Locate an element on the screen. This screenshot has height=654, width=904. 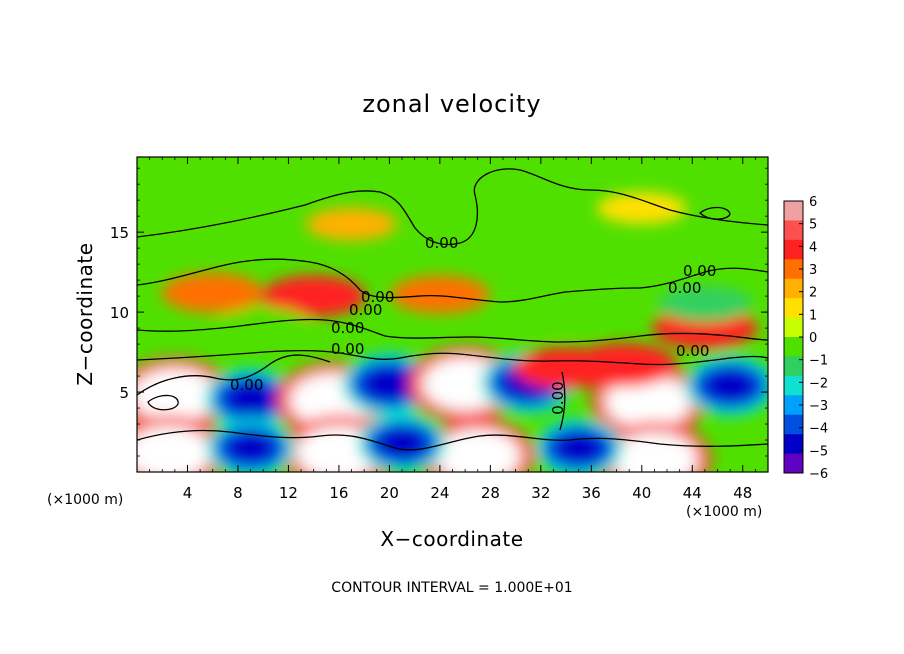
colorbar-tick-label: −3 is located at coordinates (818, 406).